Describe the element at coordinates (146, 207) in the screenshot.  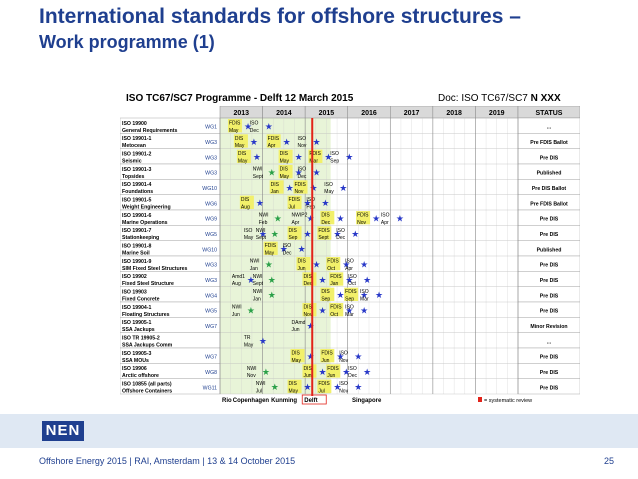
I see `row-name: Weight Engineering` at that location.